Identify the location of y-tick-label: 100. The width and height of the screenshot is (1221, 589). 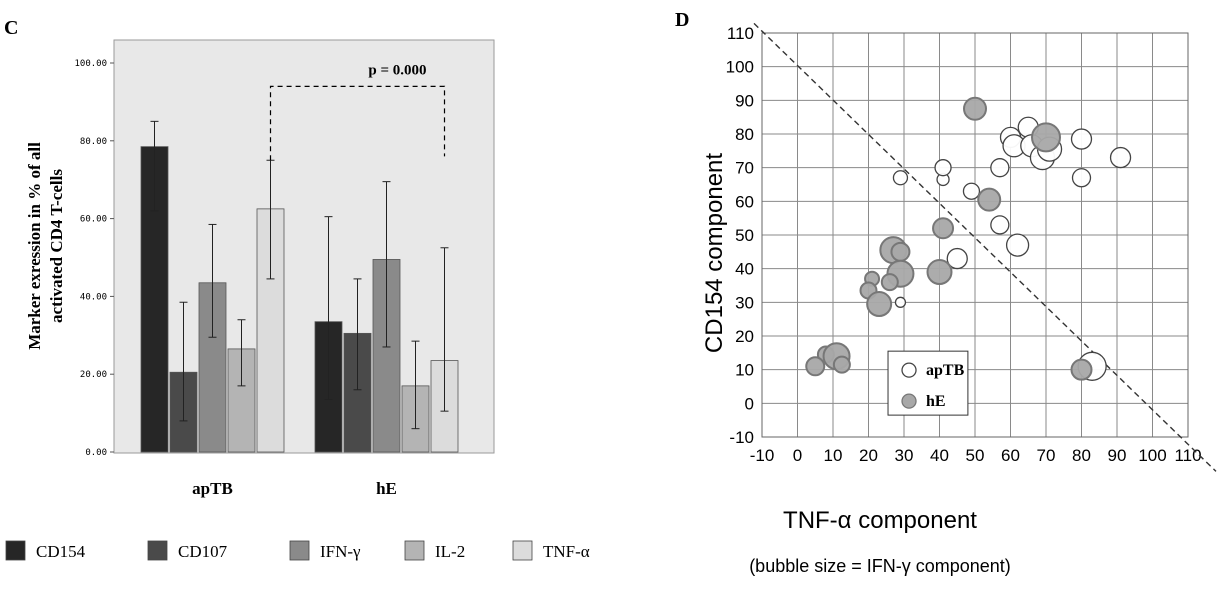
(740, 67).